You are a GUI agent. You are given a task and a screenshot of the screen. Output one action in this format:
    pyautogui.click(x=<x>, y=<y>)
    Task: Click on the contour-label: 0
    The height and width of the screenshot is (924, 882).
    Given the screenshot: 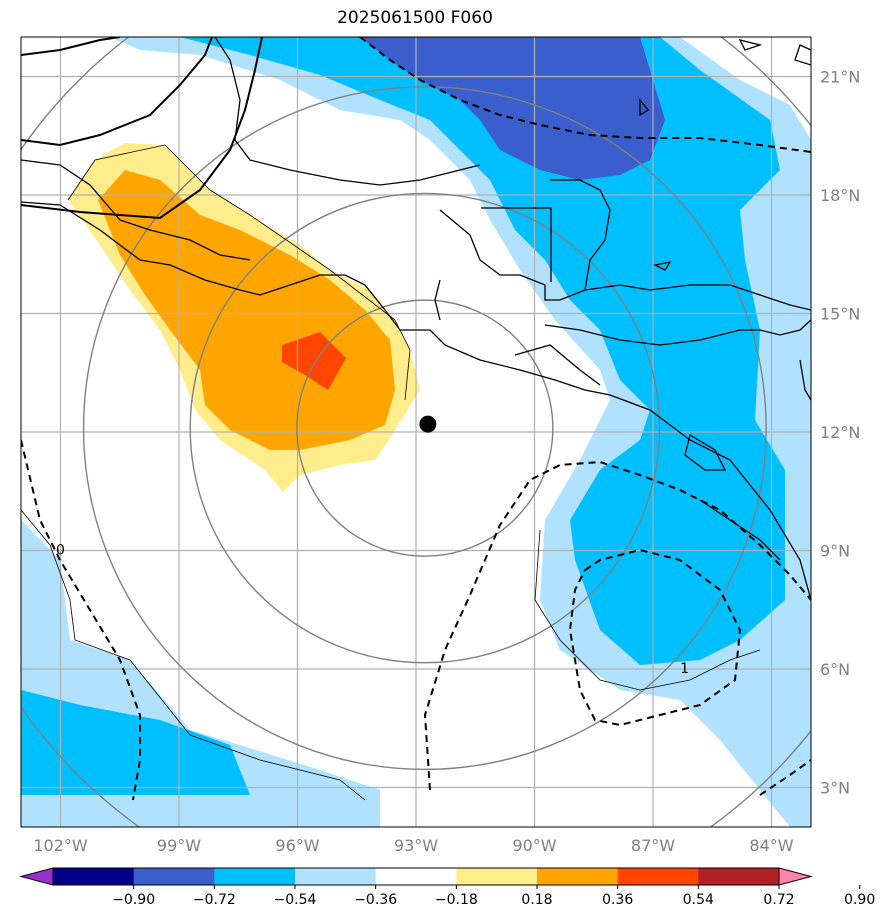 What is the action you would take?
    pyautogui.click(x=60, y=550)
    